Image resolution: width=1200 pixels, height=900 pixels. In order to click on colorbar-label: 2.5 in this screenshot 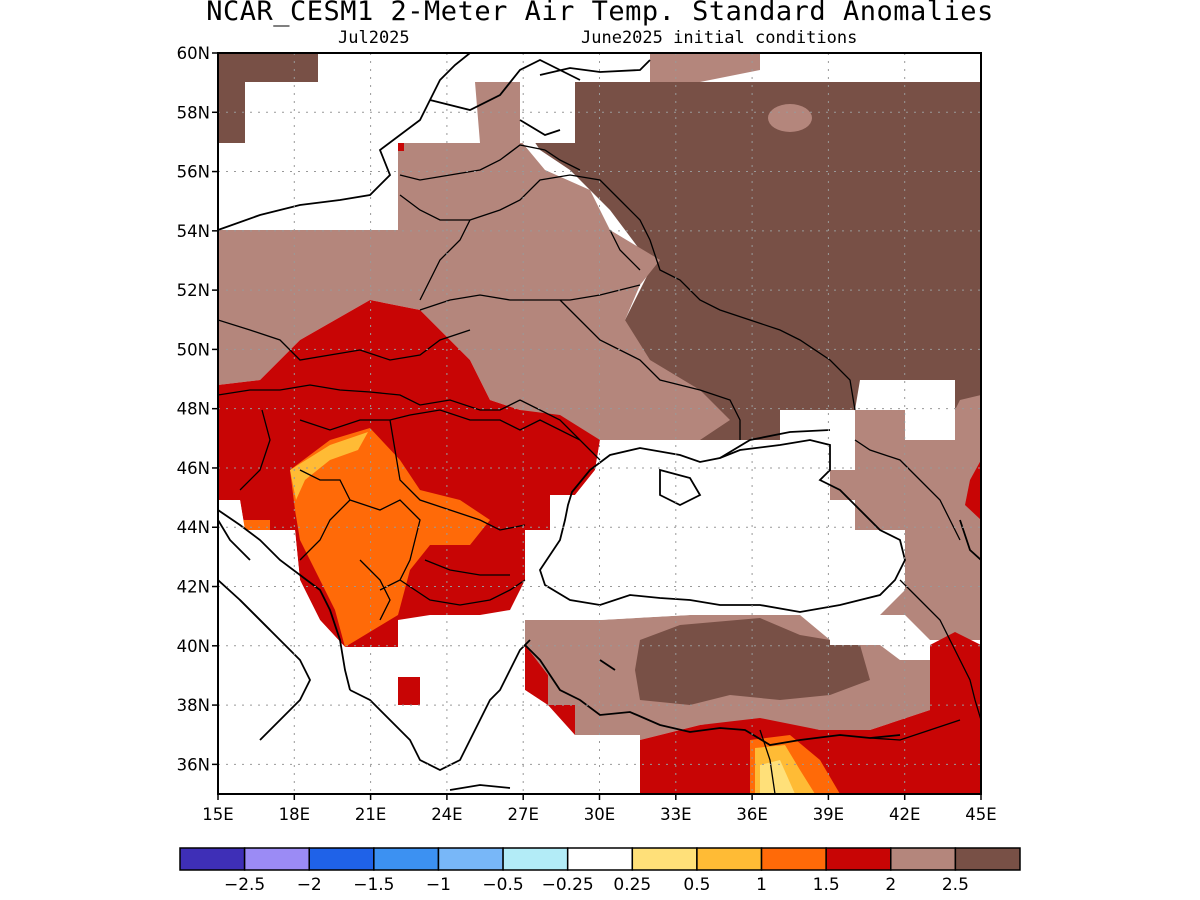, I will do `click(955, 885)`.